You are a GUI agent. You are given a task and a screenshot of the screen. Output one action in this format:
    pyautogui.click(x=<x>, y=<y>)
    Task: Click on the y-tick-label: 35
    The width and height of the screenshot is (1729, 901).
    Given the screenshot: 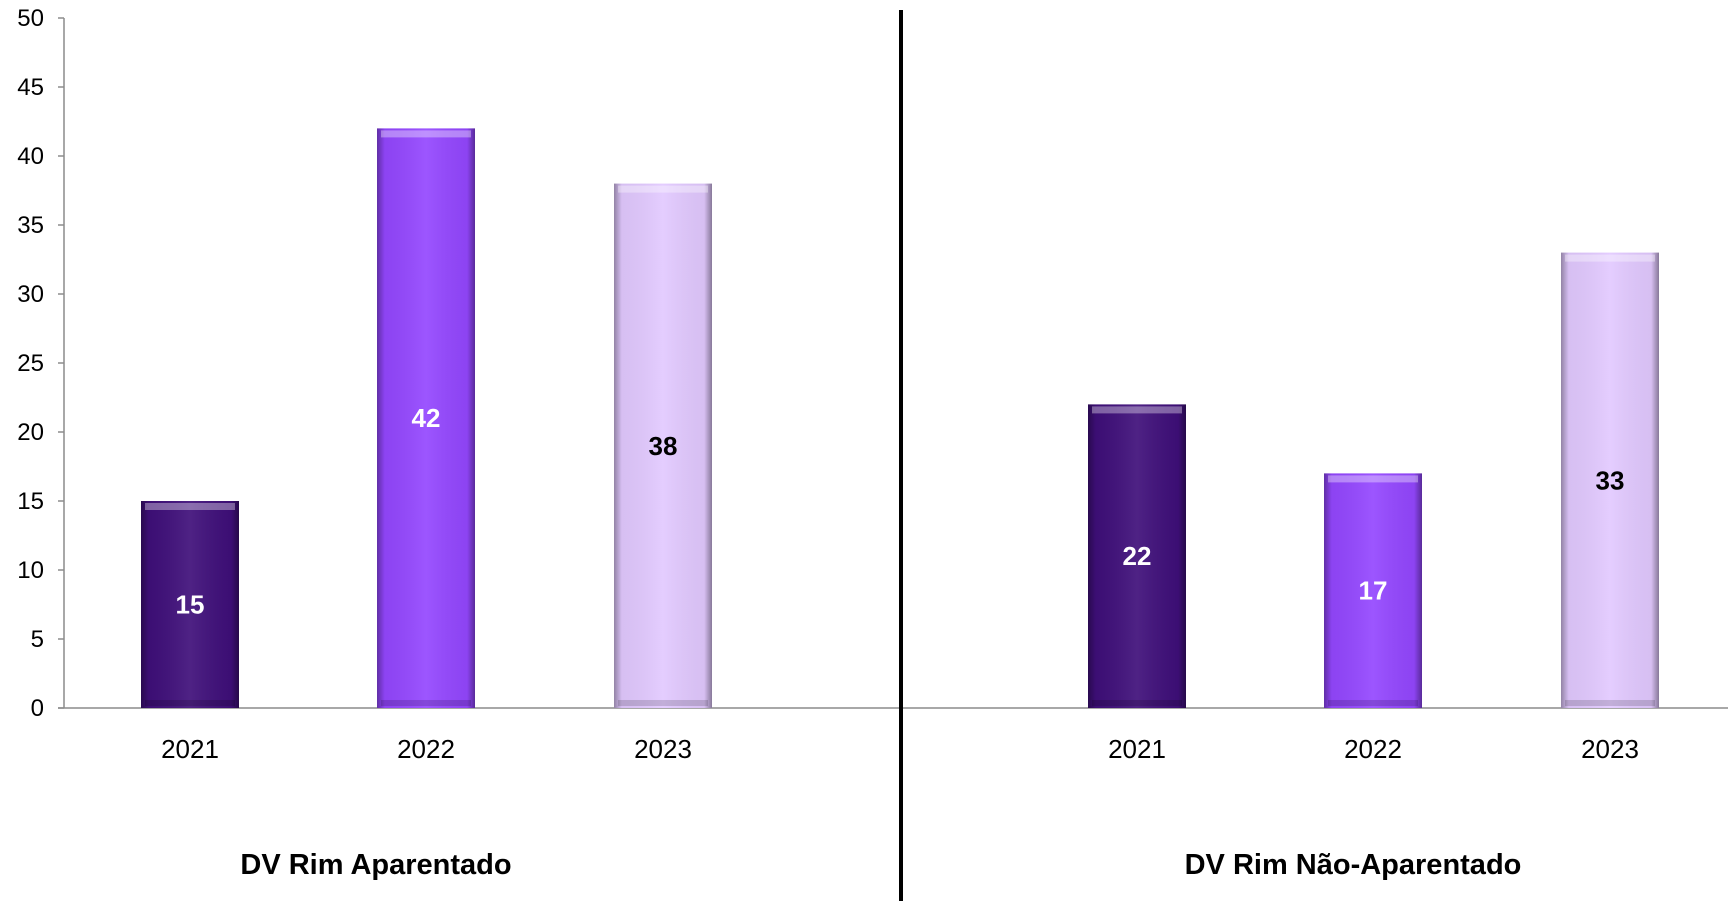 What is the action you would take?
    pyautogui.click(x=30, y=225)
    